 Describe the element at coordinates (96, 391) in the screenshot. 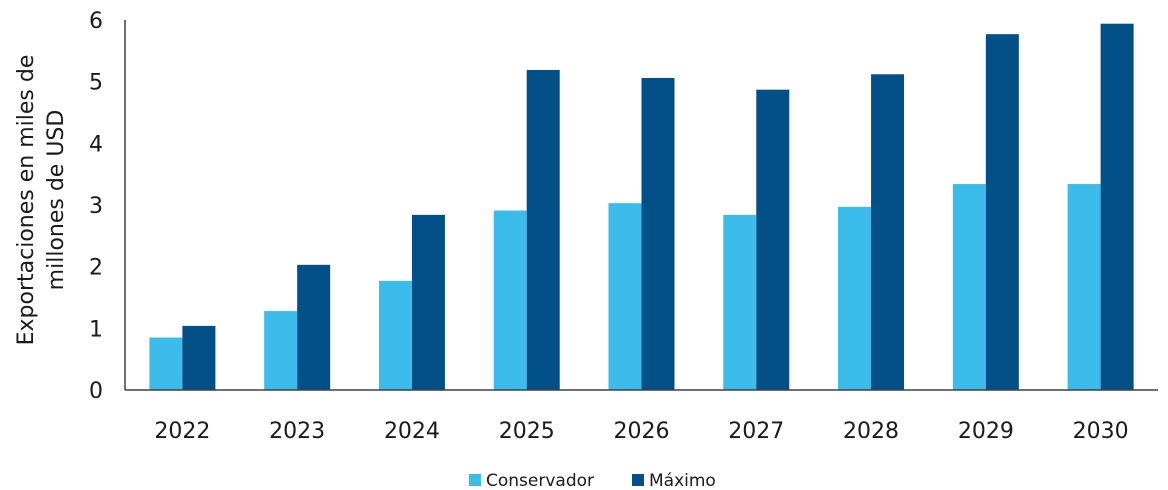

I see `y-tick-label: 0` at that location.